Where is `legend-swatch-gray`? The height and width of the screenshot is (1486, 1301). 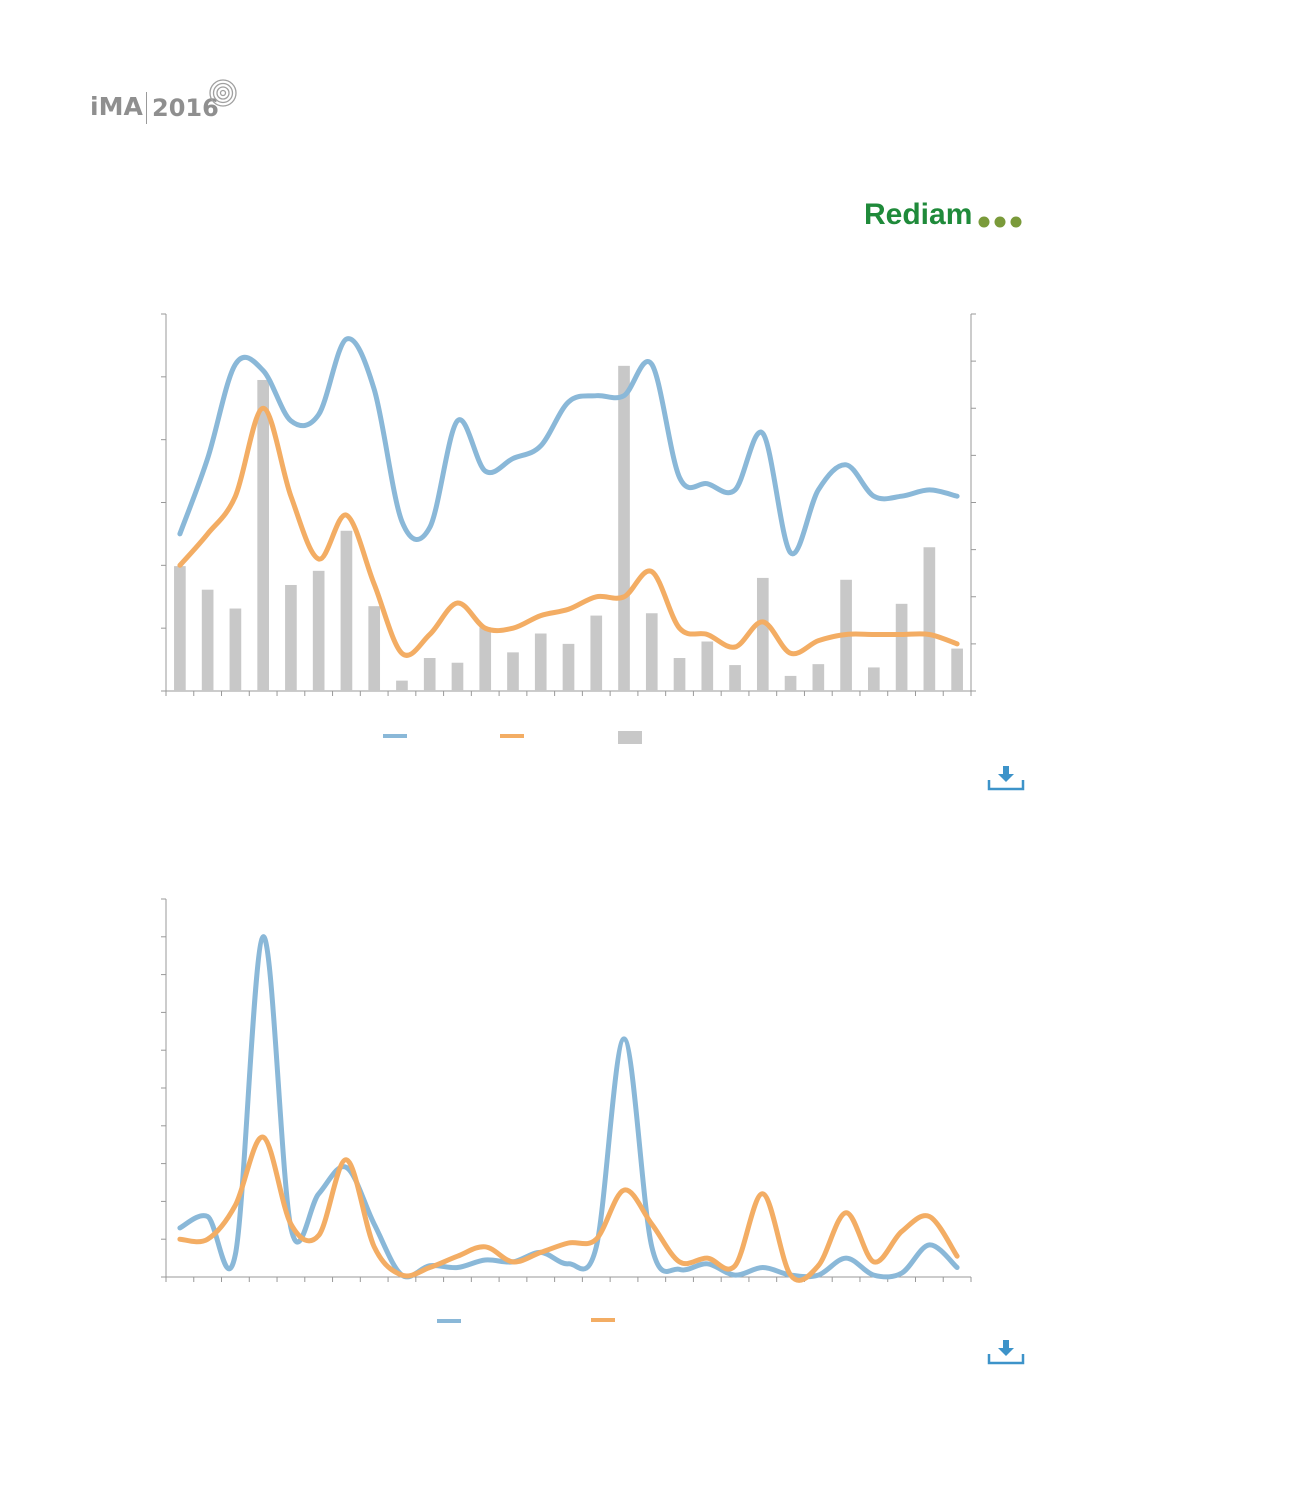 legend-swatch-gray is located at coordinates (630, 737).